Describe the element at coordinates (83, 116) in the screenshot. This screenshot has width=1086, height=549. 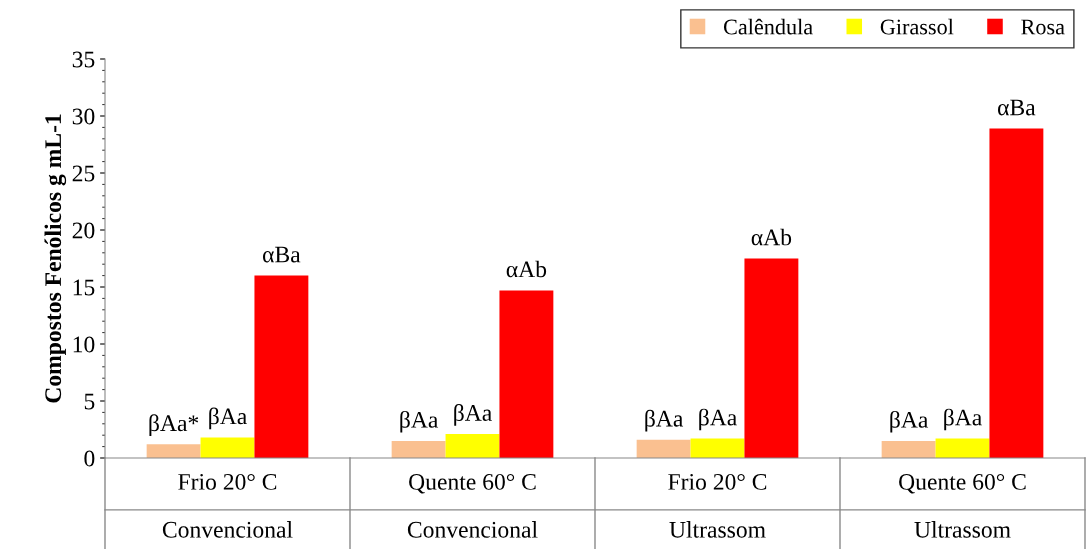
I see `y-tick-label: 30` at that location.